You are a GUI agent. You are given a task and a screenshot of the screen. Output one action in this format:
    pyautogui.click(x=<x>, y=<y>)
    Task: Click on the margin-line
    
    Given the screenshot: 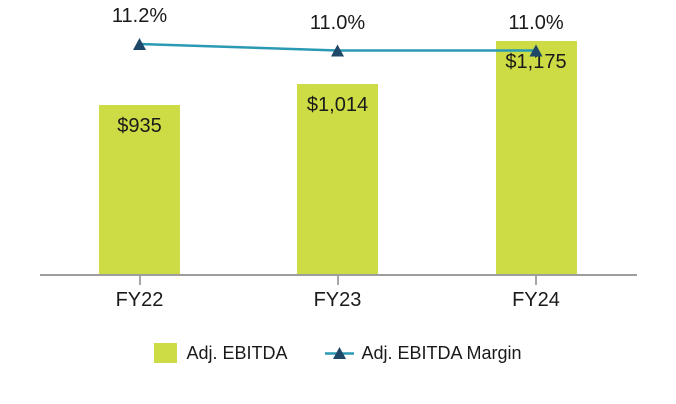 What is the action you would take?
    pyautogui.click(x=337, y=47)
    